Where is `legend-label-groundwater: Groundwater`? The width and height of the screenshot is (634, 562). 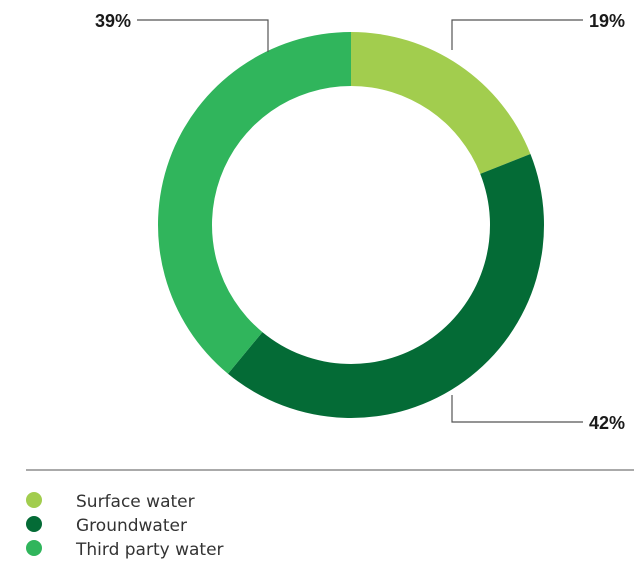 legend-label-groundwater: Groundwater is located at coordinates (131, 526).